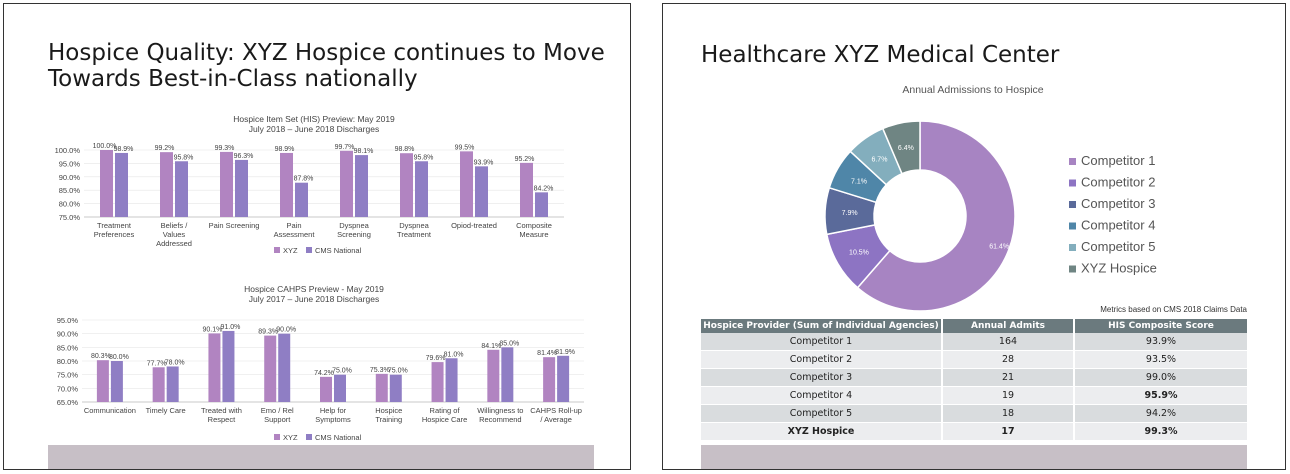  What do you see at coordinates (244, 156) in the screenshot?
I see `data-label: 96.3%` at bounding box center [244, 156].